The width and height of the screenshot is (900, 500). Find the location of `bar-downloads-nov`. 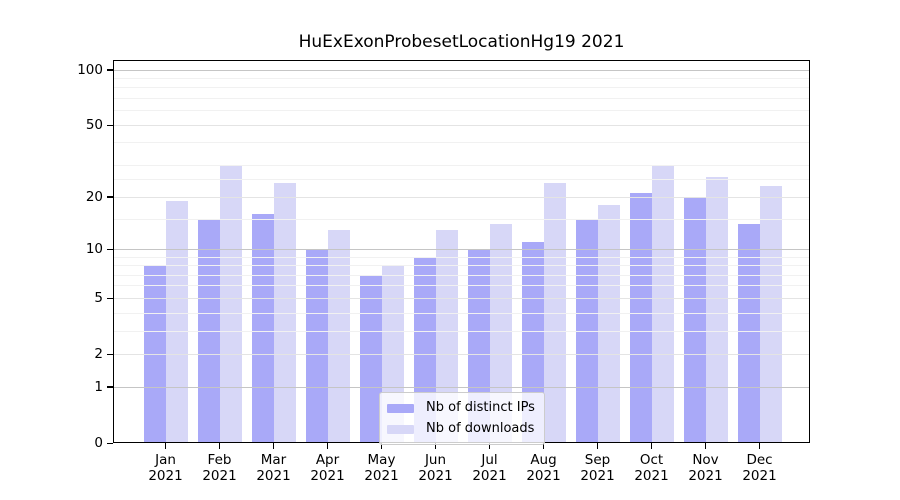

bar-downloads-nov is located at coordinates (716, 310).